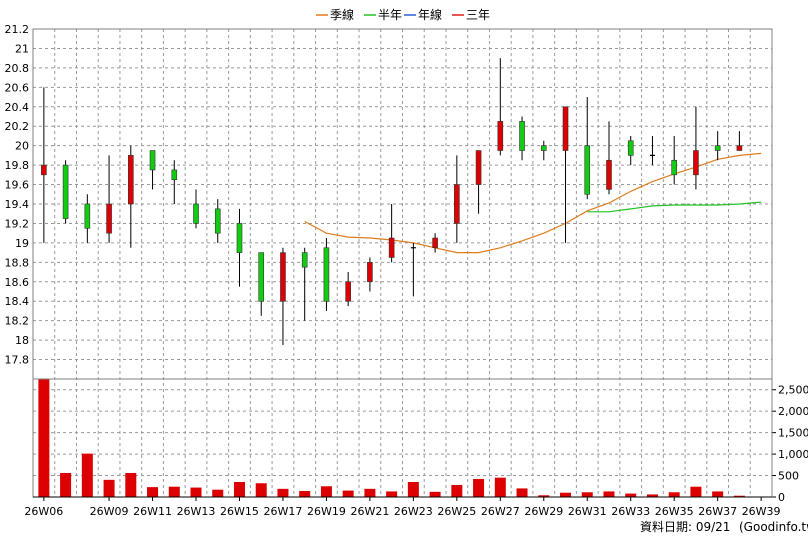 The width and height of the screenshot is (808, 540). Describe the element at coordinates (17, 185) in the screenshot. I see `price-tick-label: 19.6` at that location.